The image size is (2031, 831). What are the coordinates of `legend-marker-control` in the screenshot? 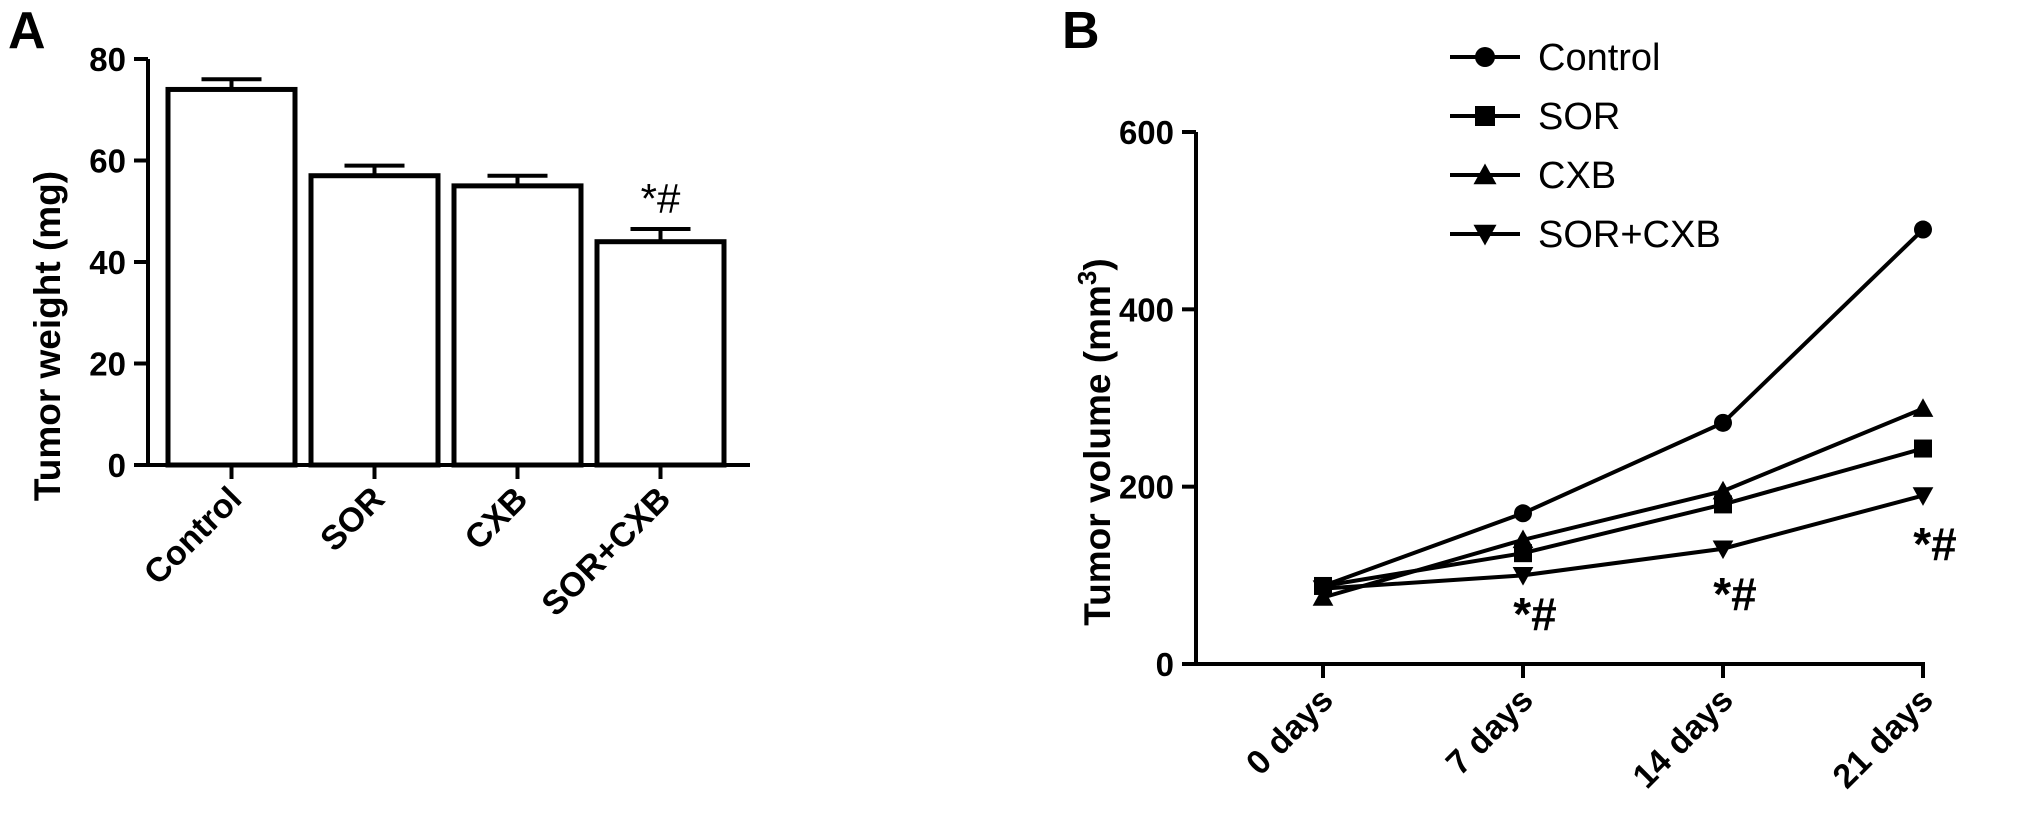 It's located at (1485, 57).